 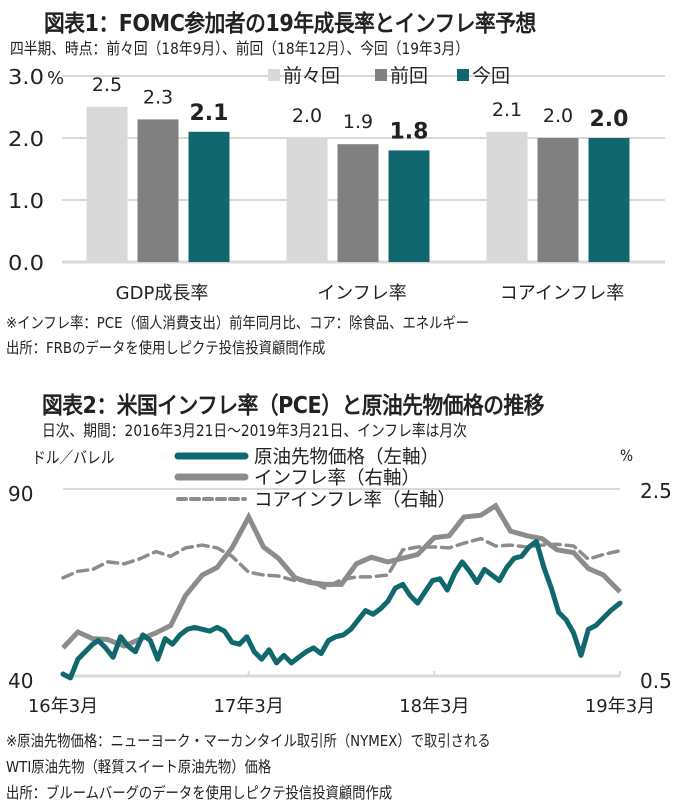 What do you see at coordinates (409, 131) in the screenshot?
I see `data-label: 1.8` at bounding box center [409, 131].